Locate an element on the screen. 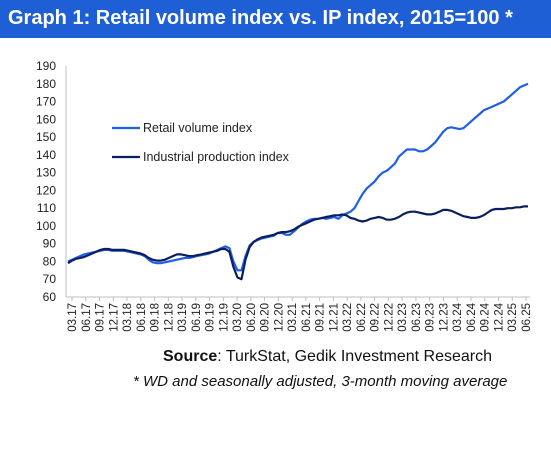 Image resolution: width=551 pixels, height=451 pixels. y-tick-label: 100 is located at coordinates (46, 226).